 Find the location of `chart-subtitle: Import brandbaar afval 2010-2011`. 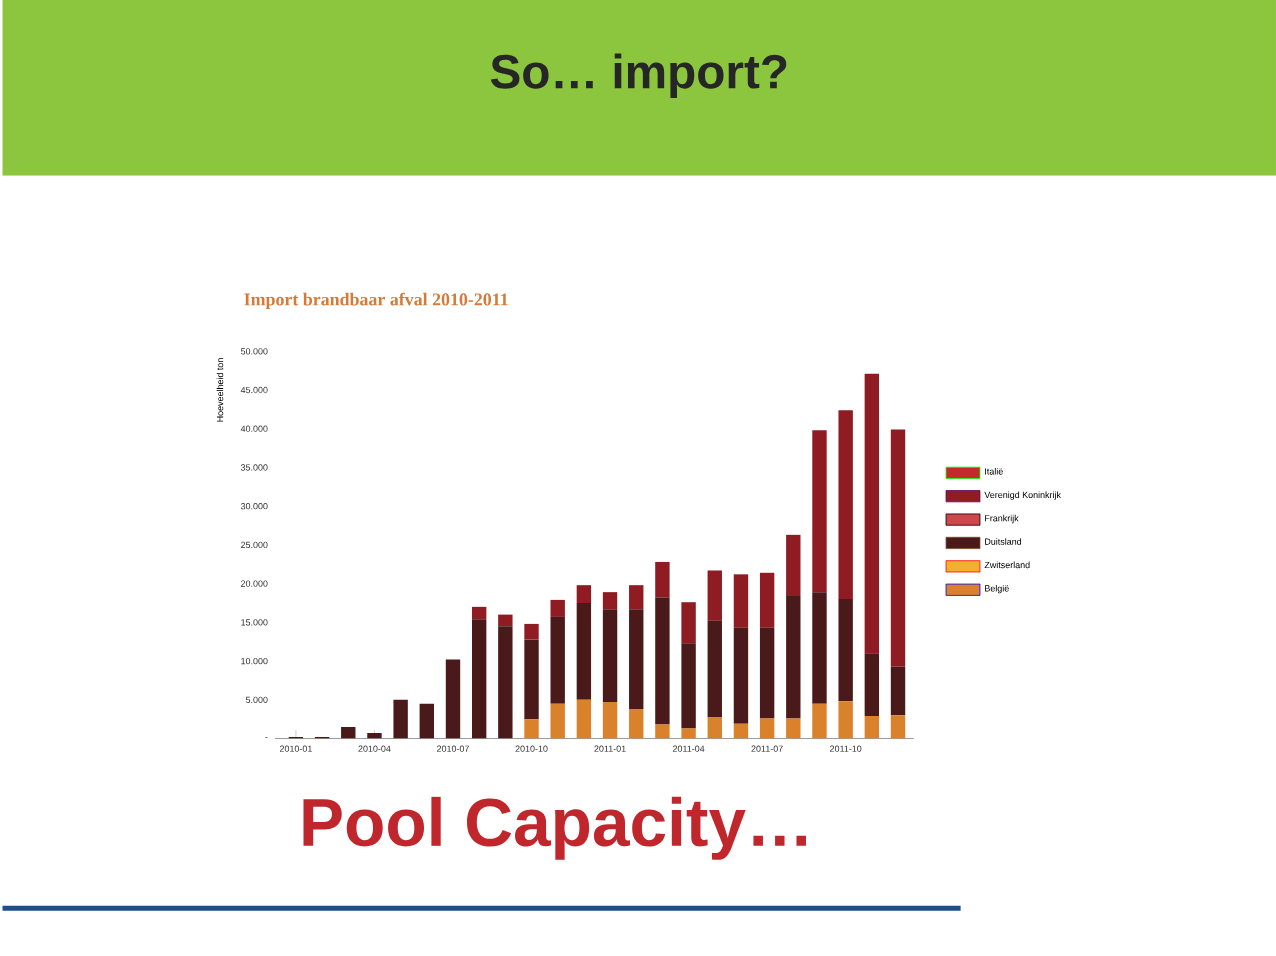

chart-subtitle: Import brandbaar afval 2010-2011 is located at coordinates (376, 301).